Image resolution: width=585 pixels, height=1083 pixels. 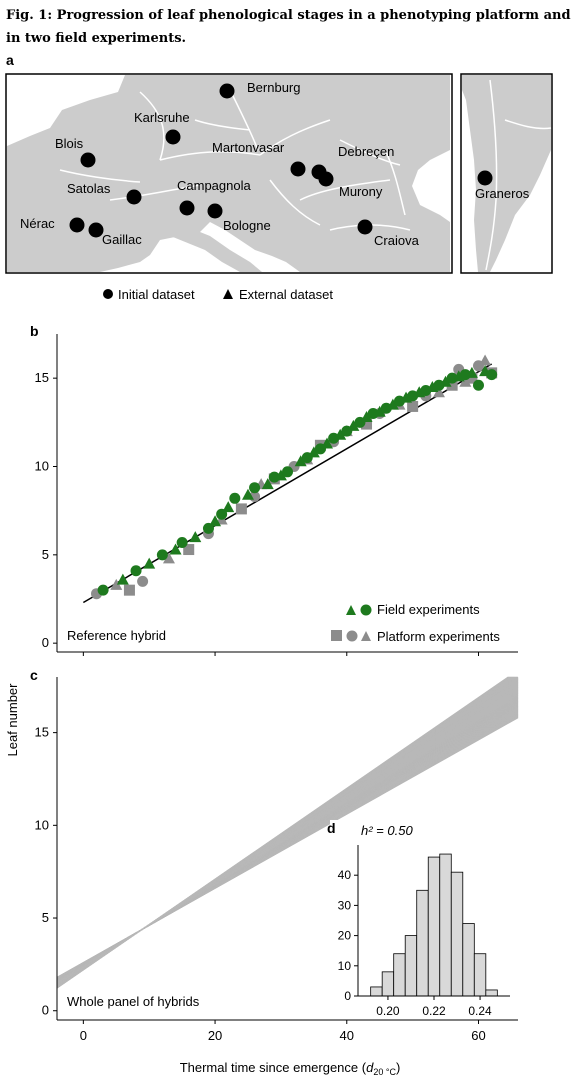 I want to click on site-marker-graneros, so click(x=485, y=178).